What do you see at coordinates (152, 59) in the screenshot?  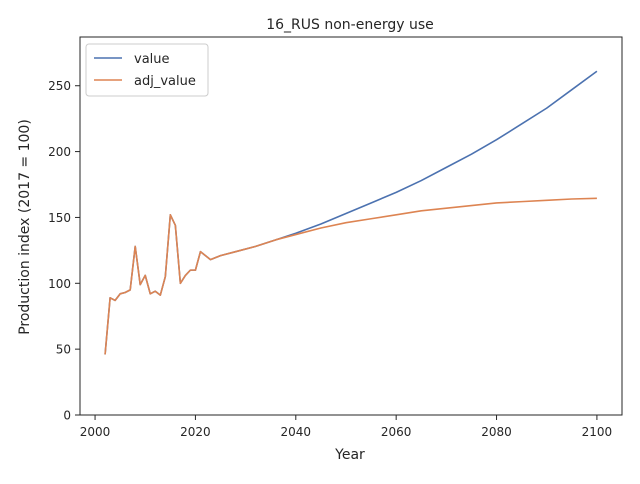 I see `legend-label-value: value` at bounding box center [152, 59].